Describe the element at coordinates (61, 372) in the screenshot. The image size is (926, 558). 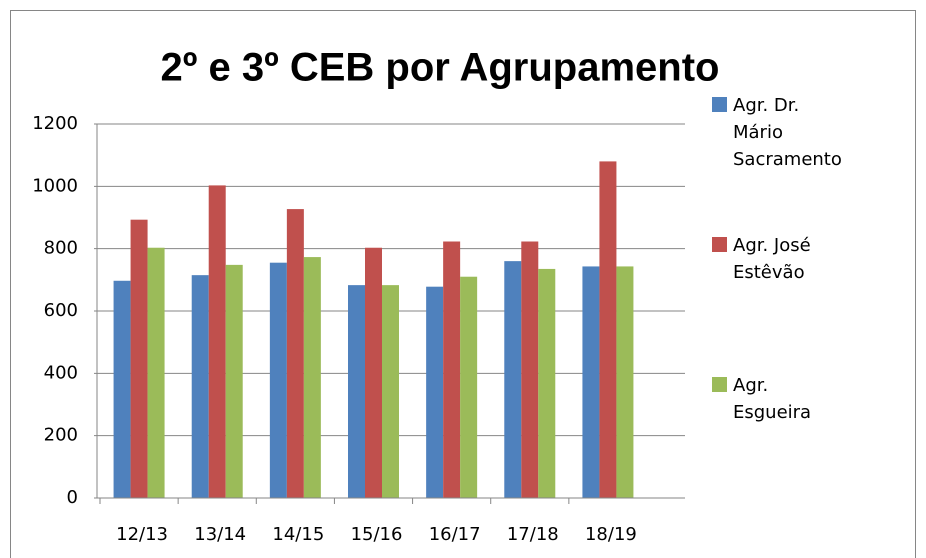
I see `y-tick-label: 400` at that location.